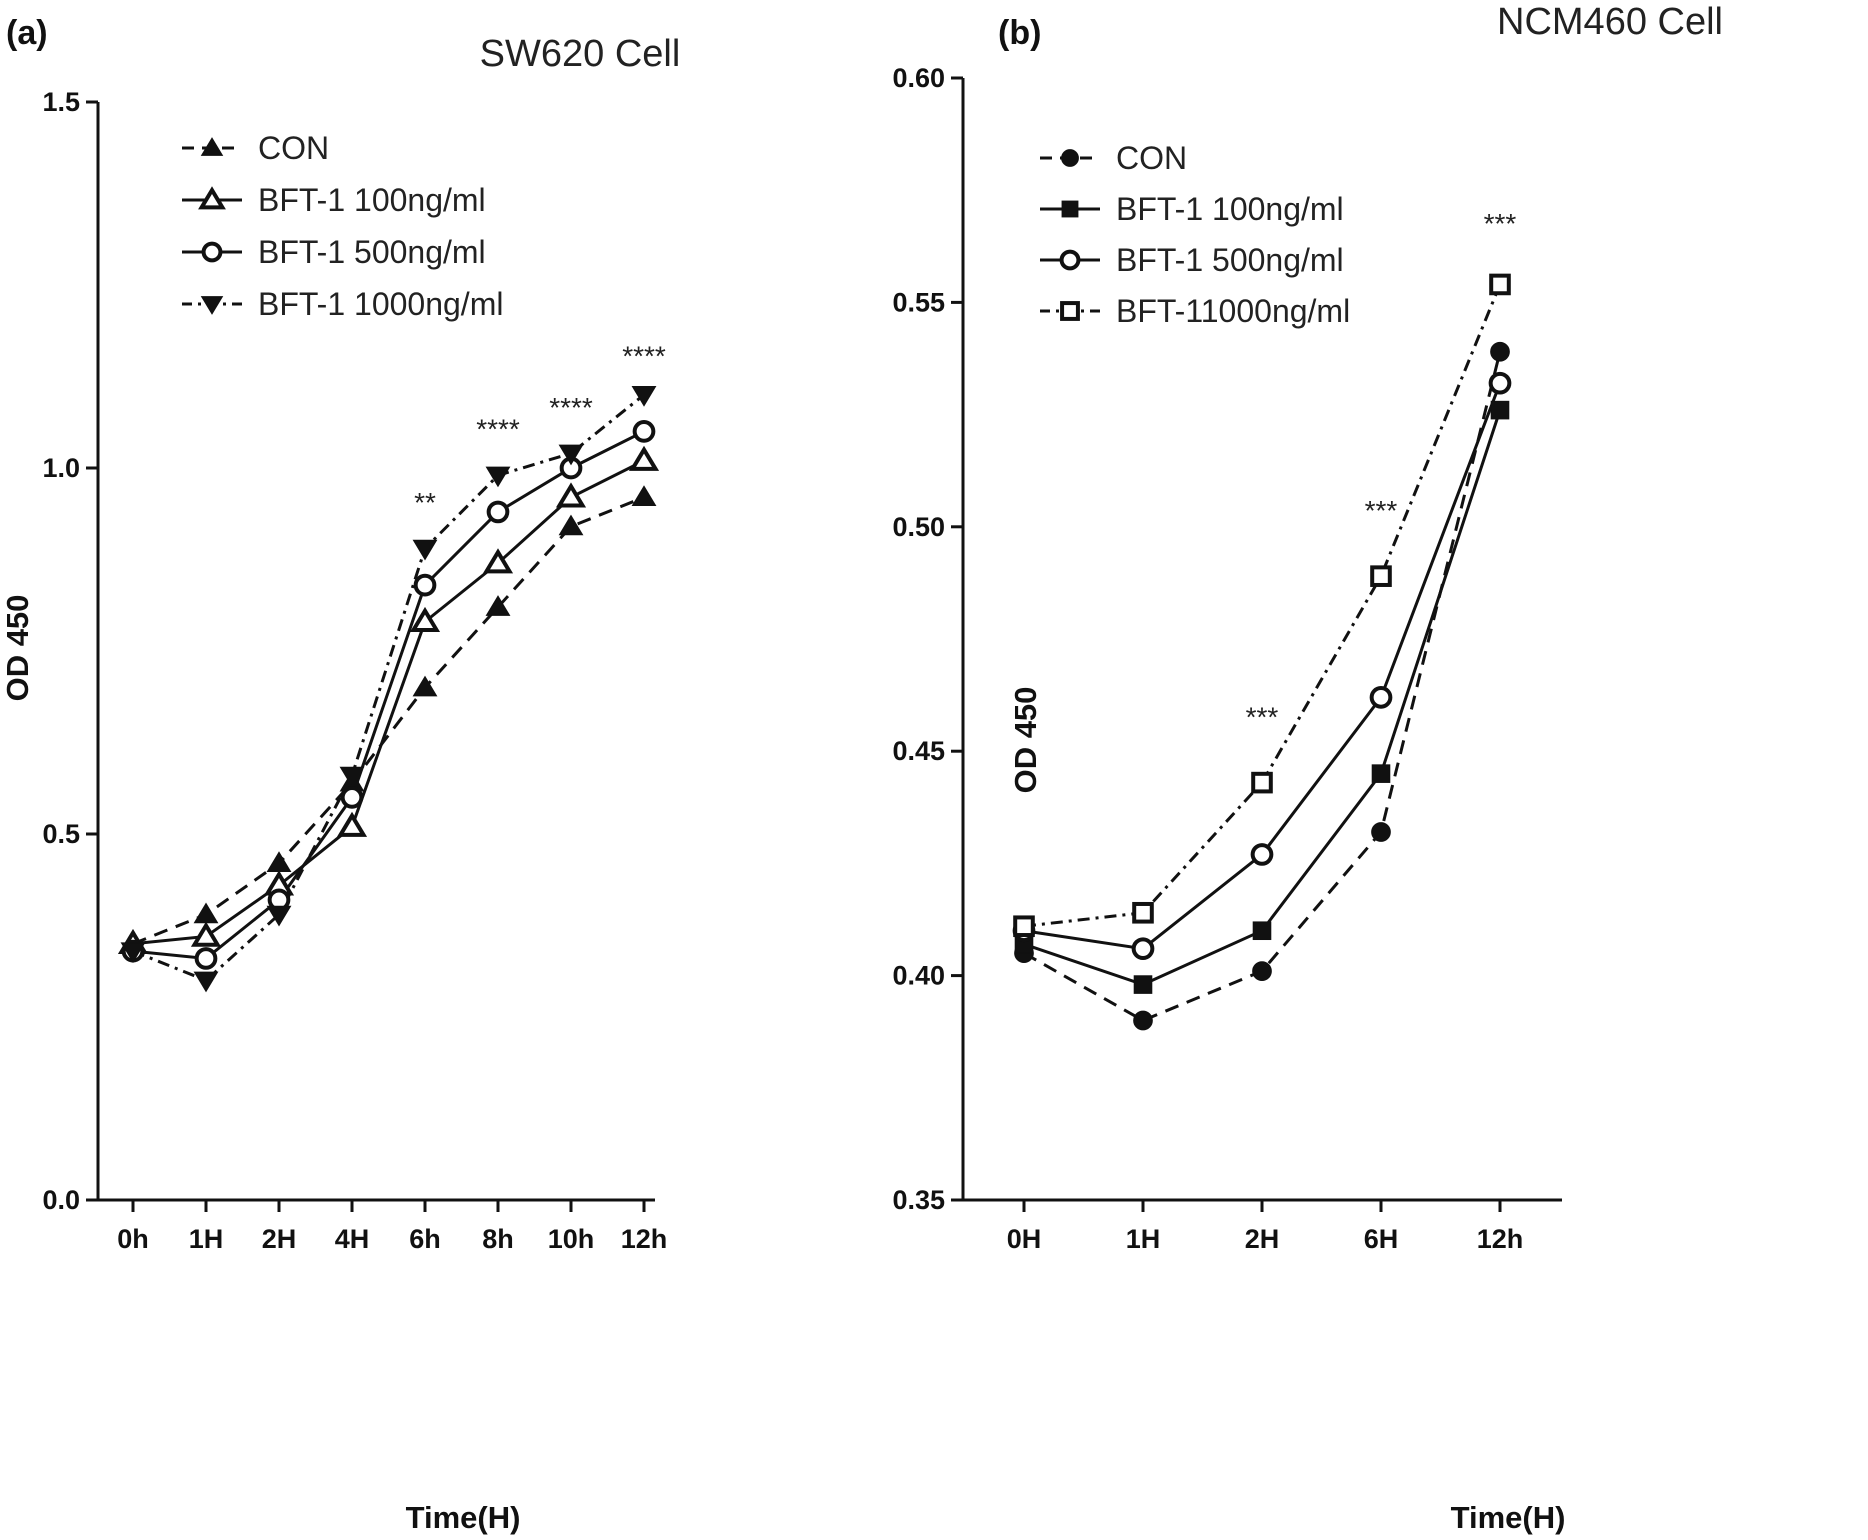 The height and width of the screenshot is (1540, 1868). Describe the element at coordinates (1262, 1239) in the screenshot. I see `x-tick-label: 2H` at that location.